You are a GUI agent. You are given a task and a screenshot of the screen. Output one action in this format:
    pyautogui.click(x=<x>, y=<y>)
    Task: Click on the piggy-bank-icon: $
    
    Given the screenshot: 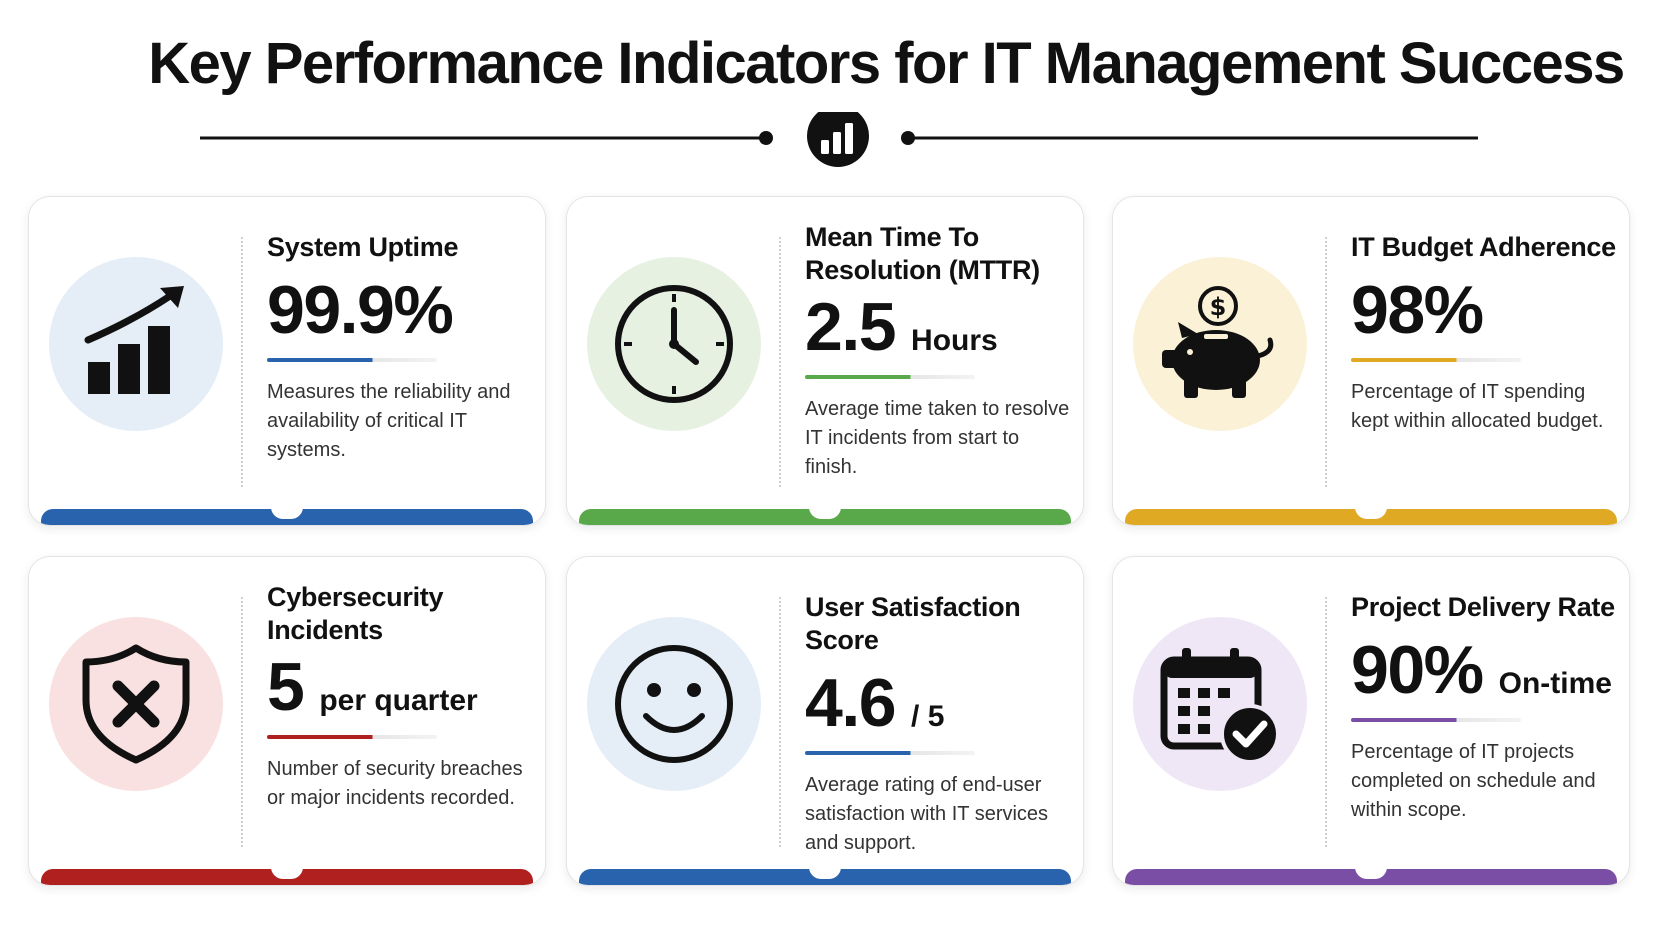 What is the action you would take?
    pyautogui.click(x=1218, y=342)
    